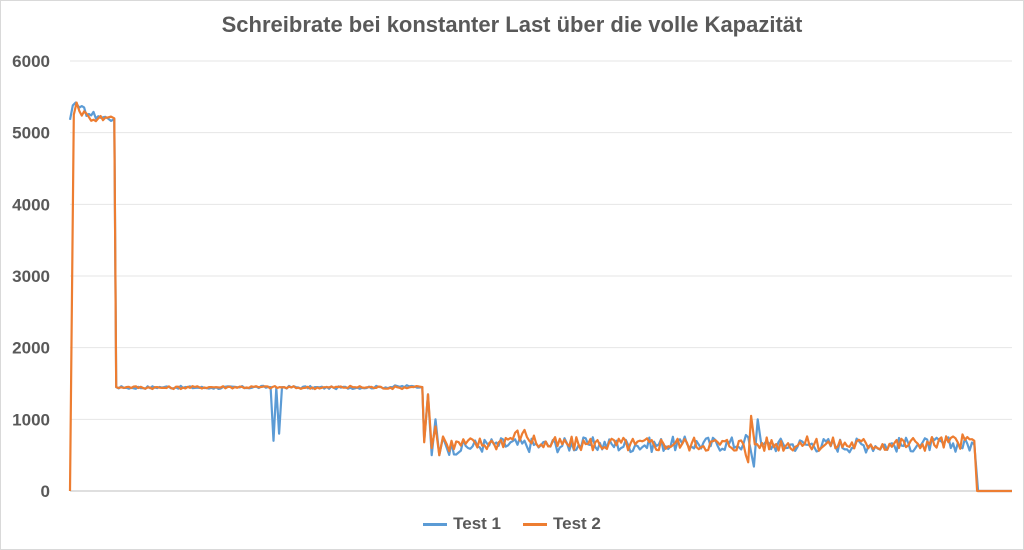  What do you see at coordinates (31, 133) in the screenshot?
I see `y-tick-label: 5000` at bounding box center [31, 133].